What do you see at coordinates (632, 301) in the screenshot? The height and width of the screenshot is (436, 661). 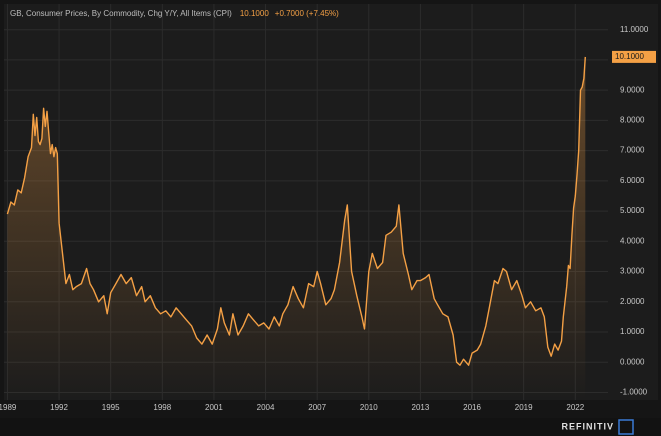 I see `y-tick-label: 2.0000` at bounding box center [632, 301].